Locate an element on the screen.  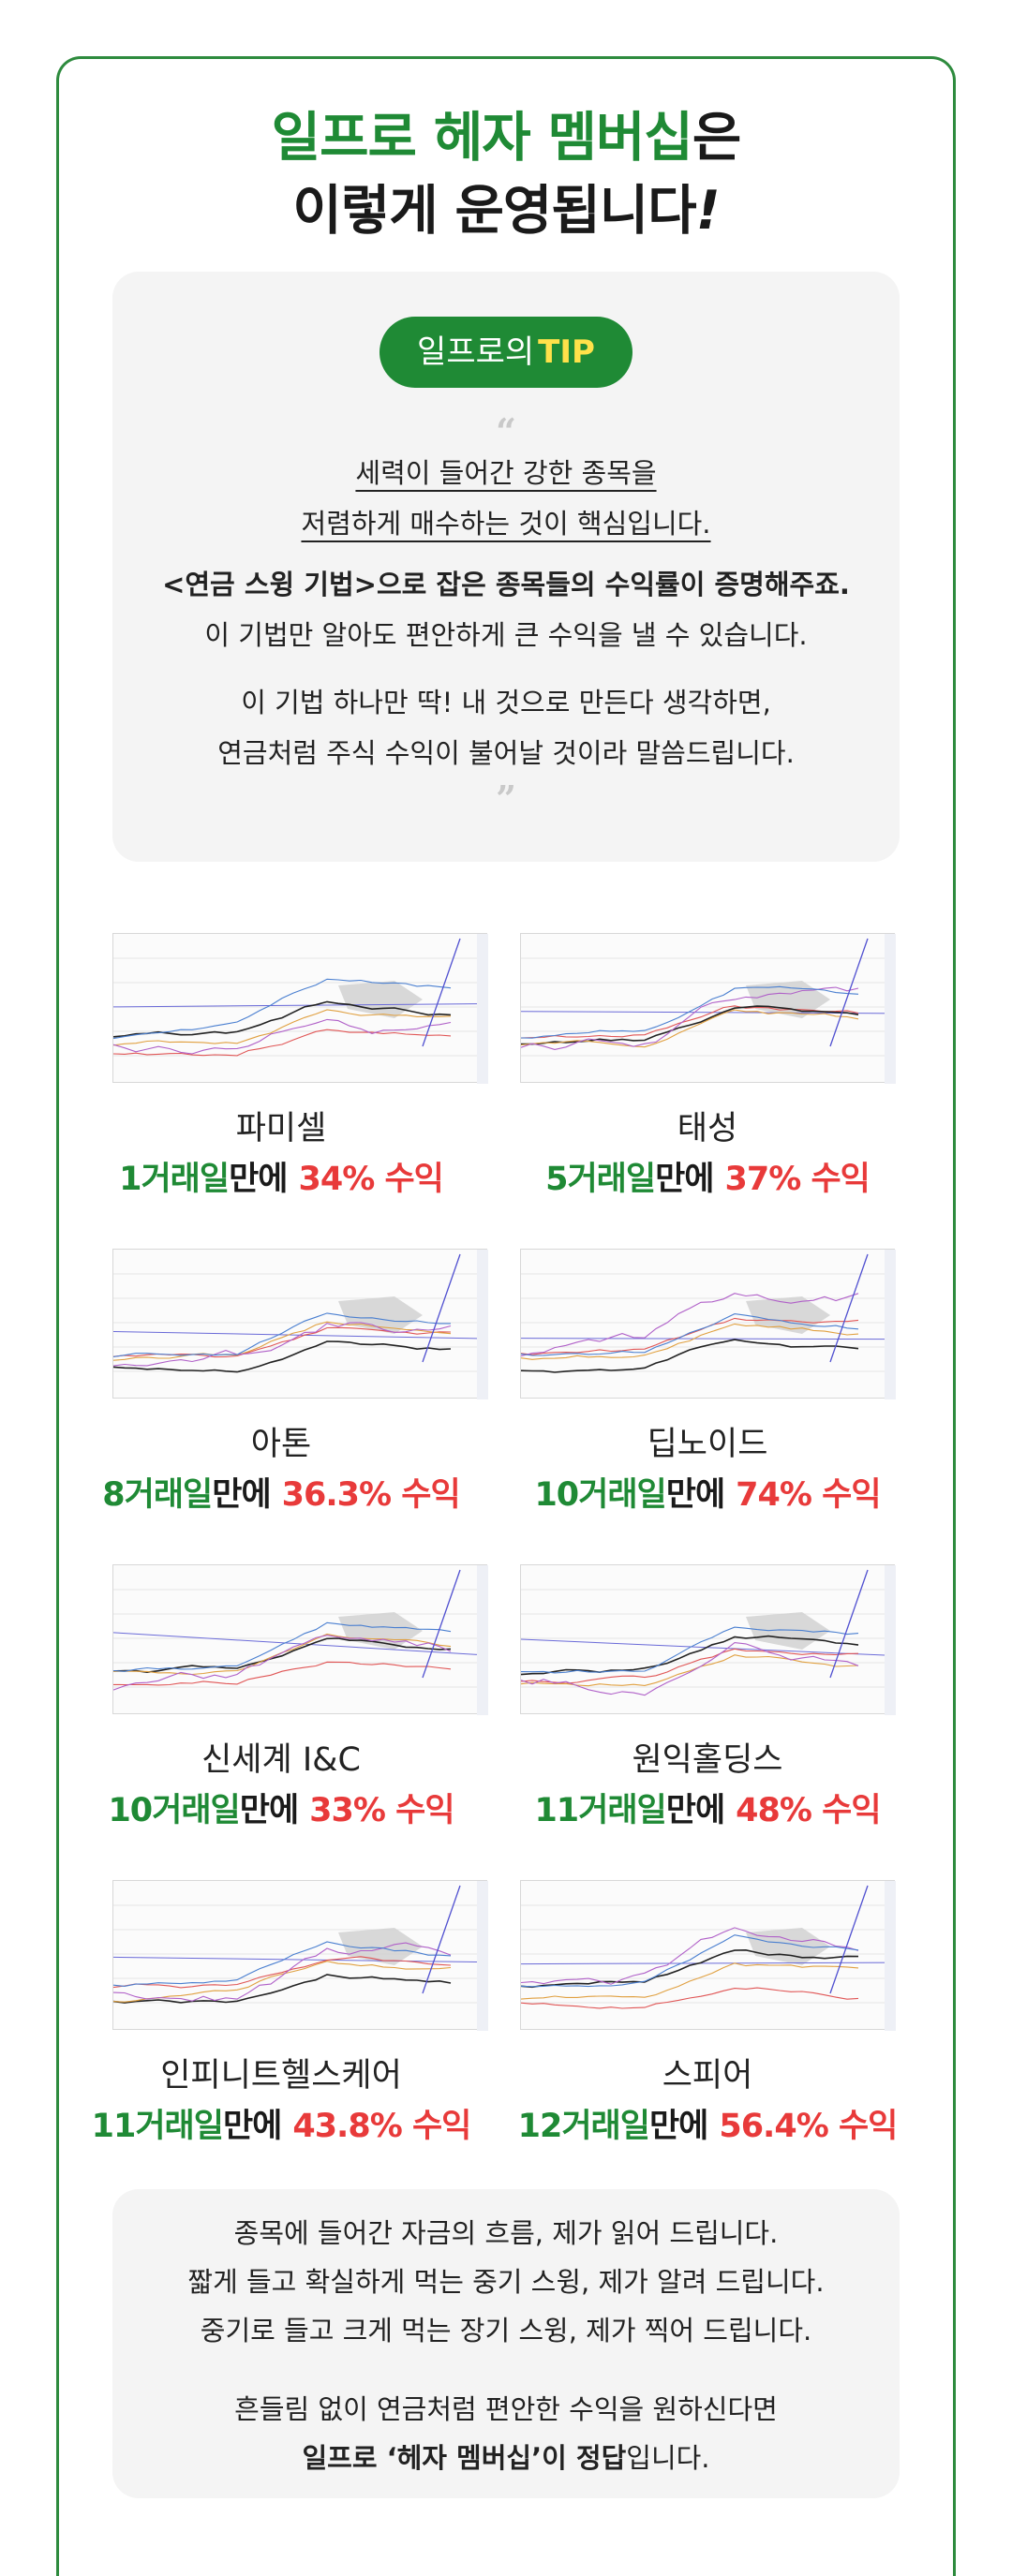
stock-days: 5거래일 is located at coordinates (600, 1179).